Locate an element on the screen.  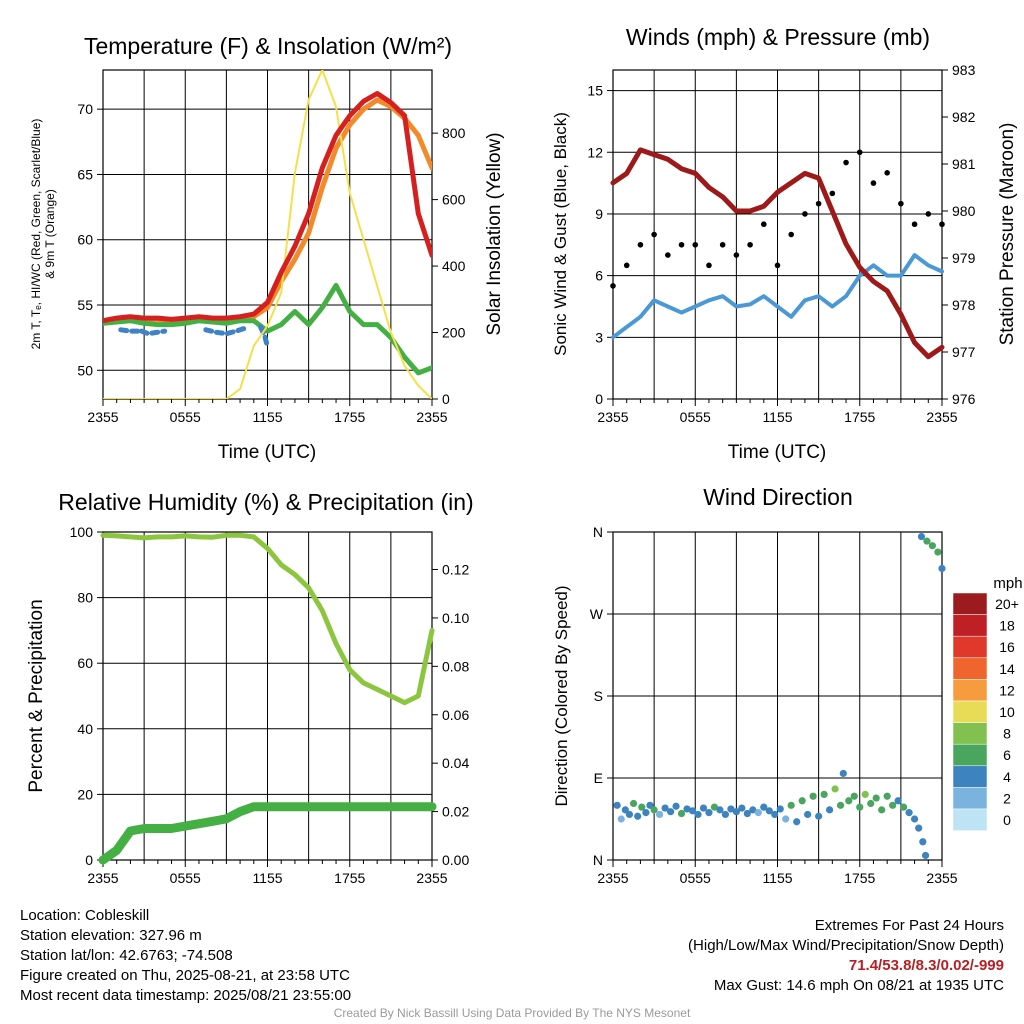
wind-direction-panel-title: Wind Direction is located at coordinates (778, 497).